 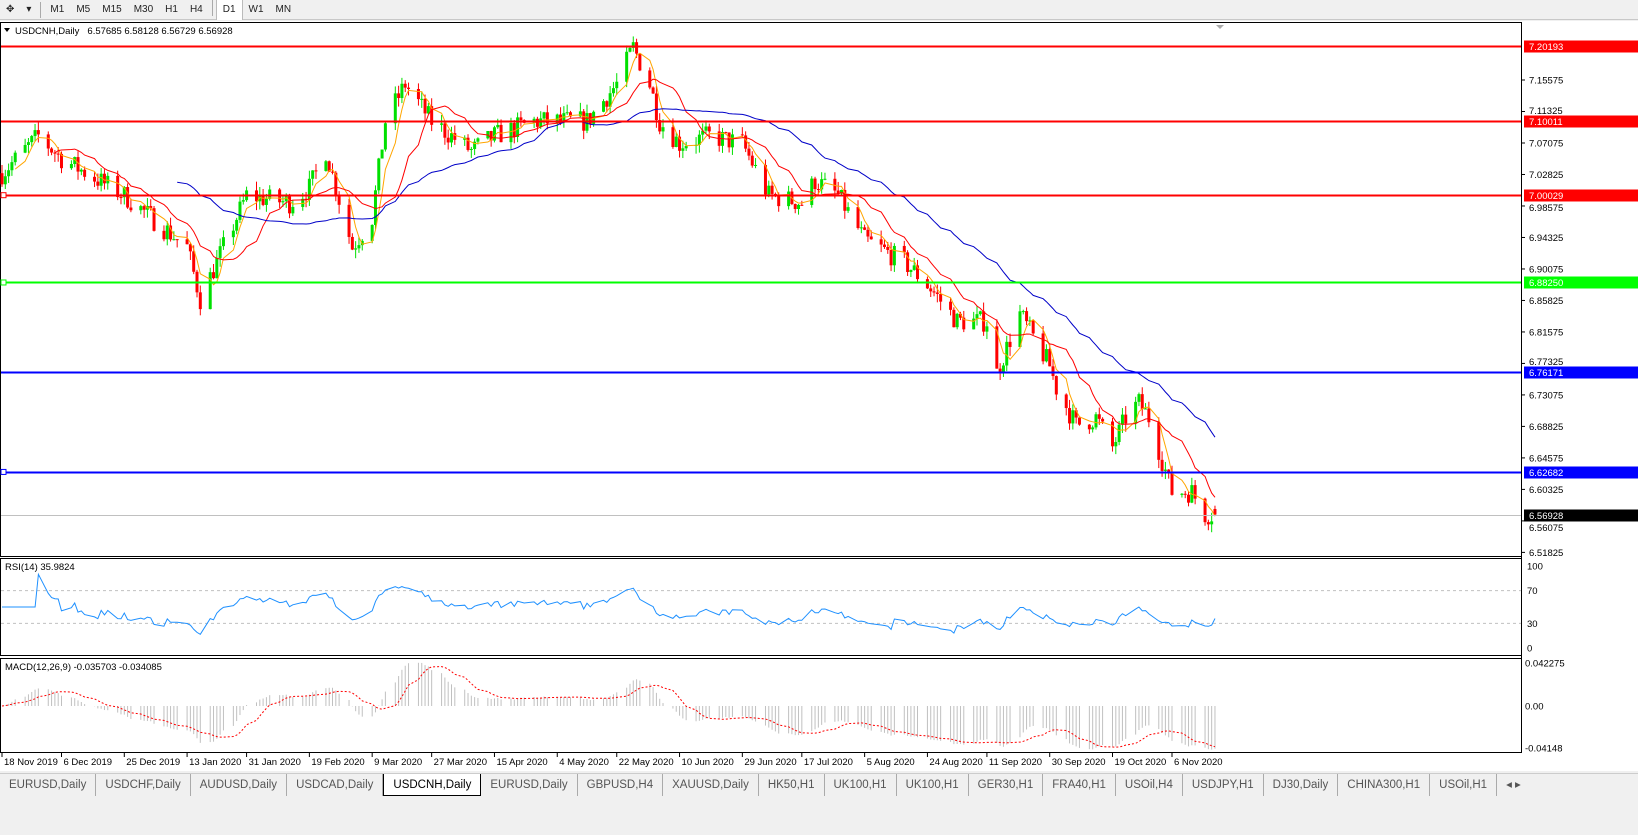 I want to click on timeframe-m5: M5, so click(x=83, y=9).